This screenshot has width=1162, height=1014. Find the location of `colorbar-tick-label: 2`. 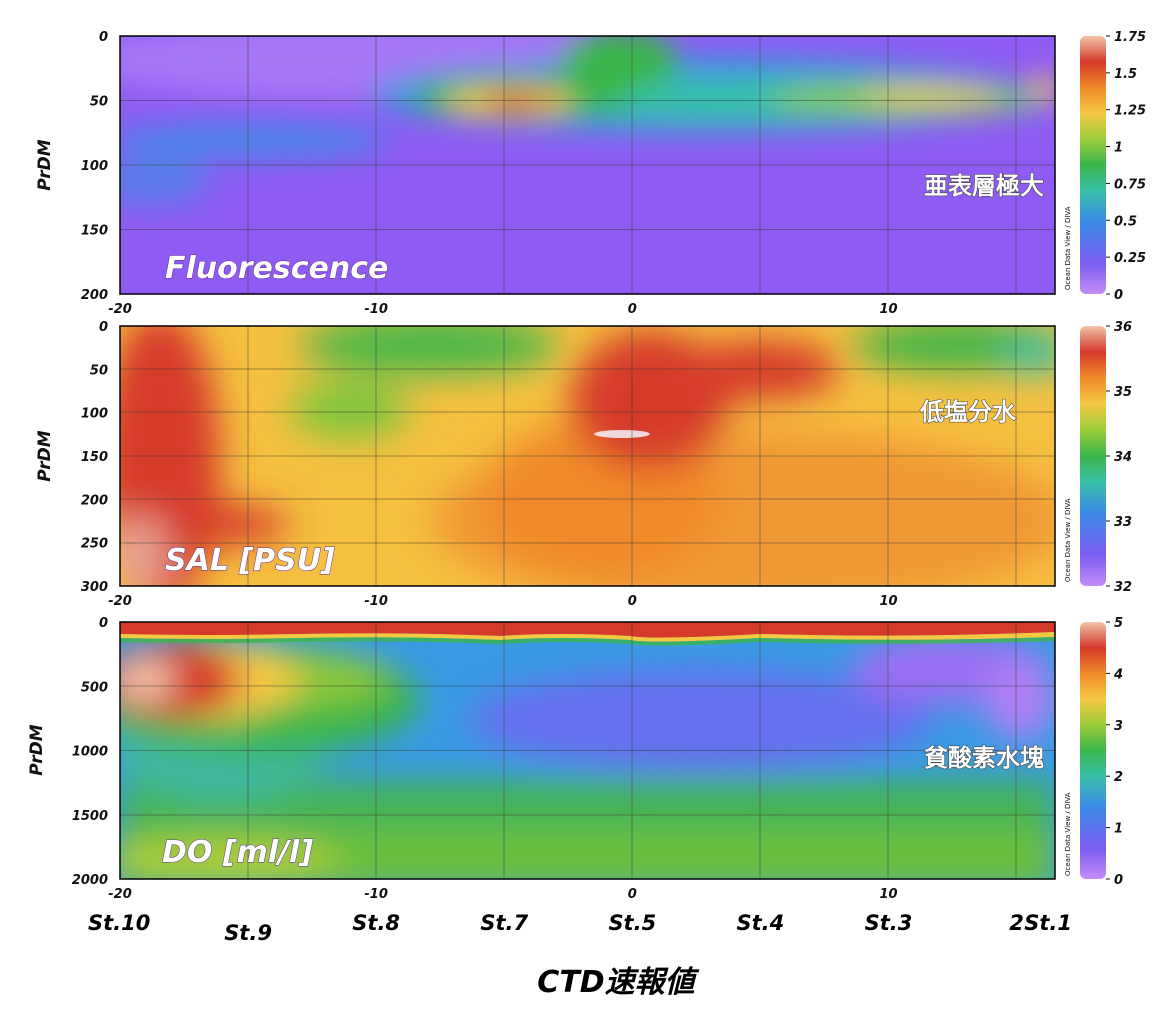

colorbar-tick-label: 2 is located at coordinates (1118, 777).